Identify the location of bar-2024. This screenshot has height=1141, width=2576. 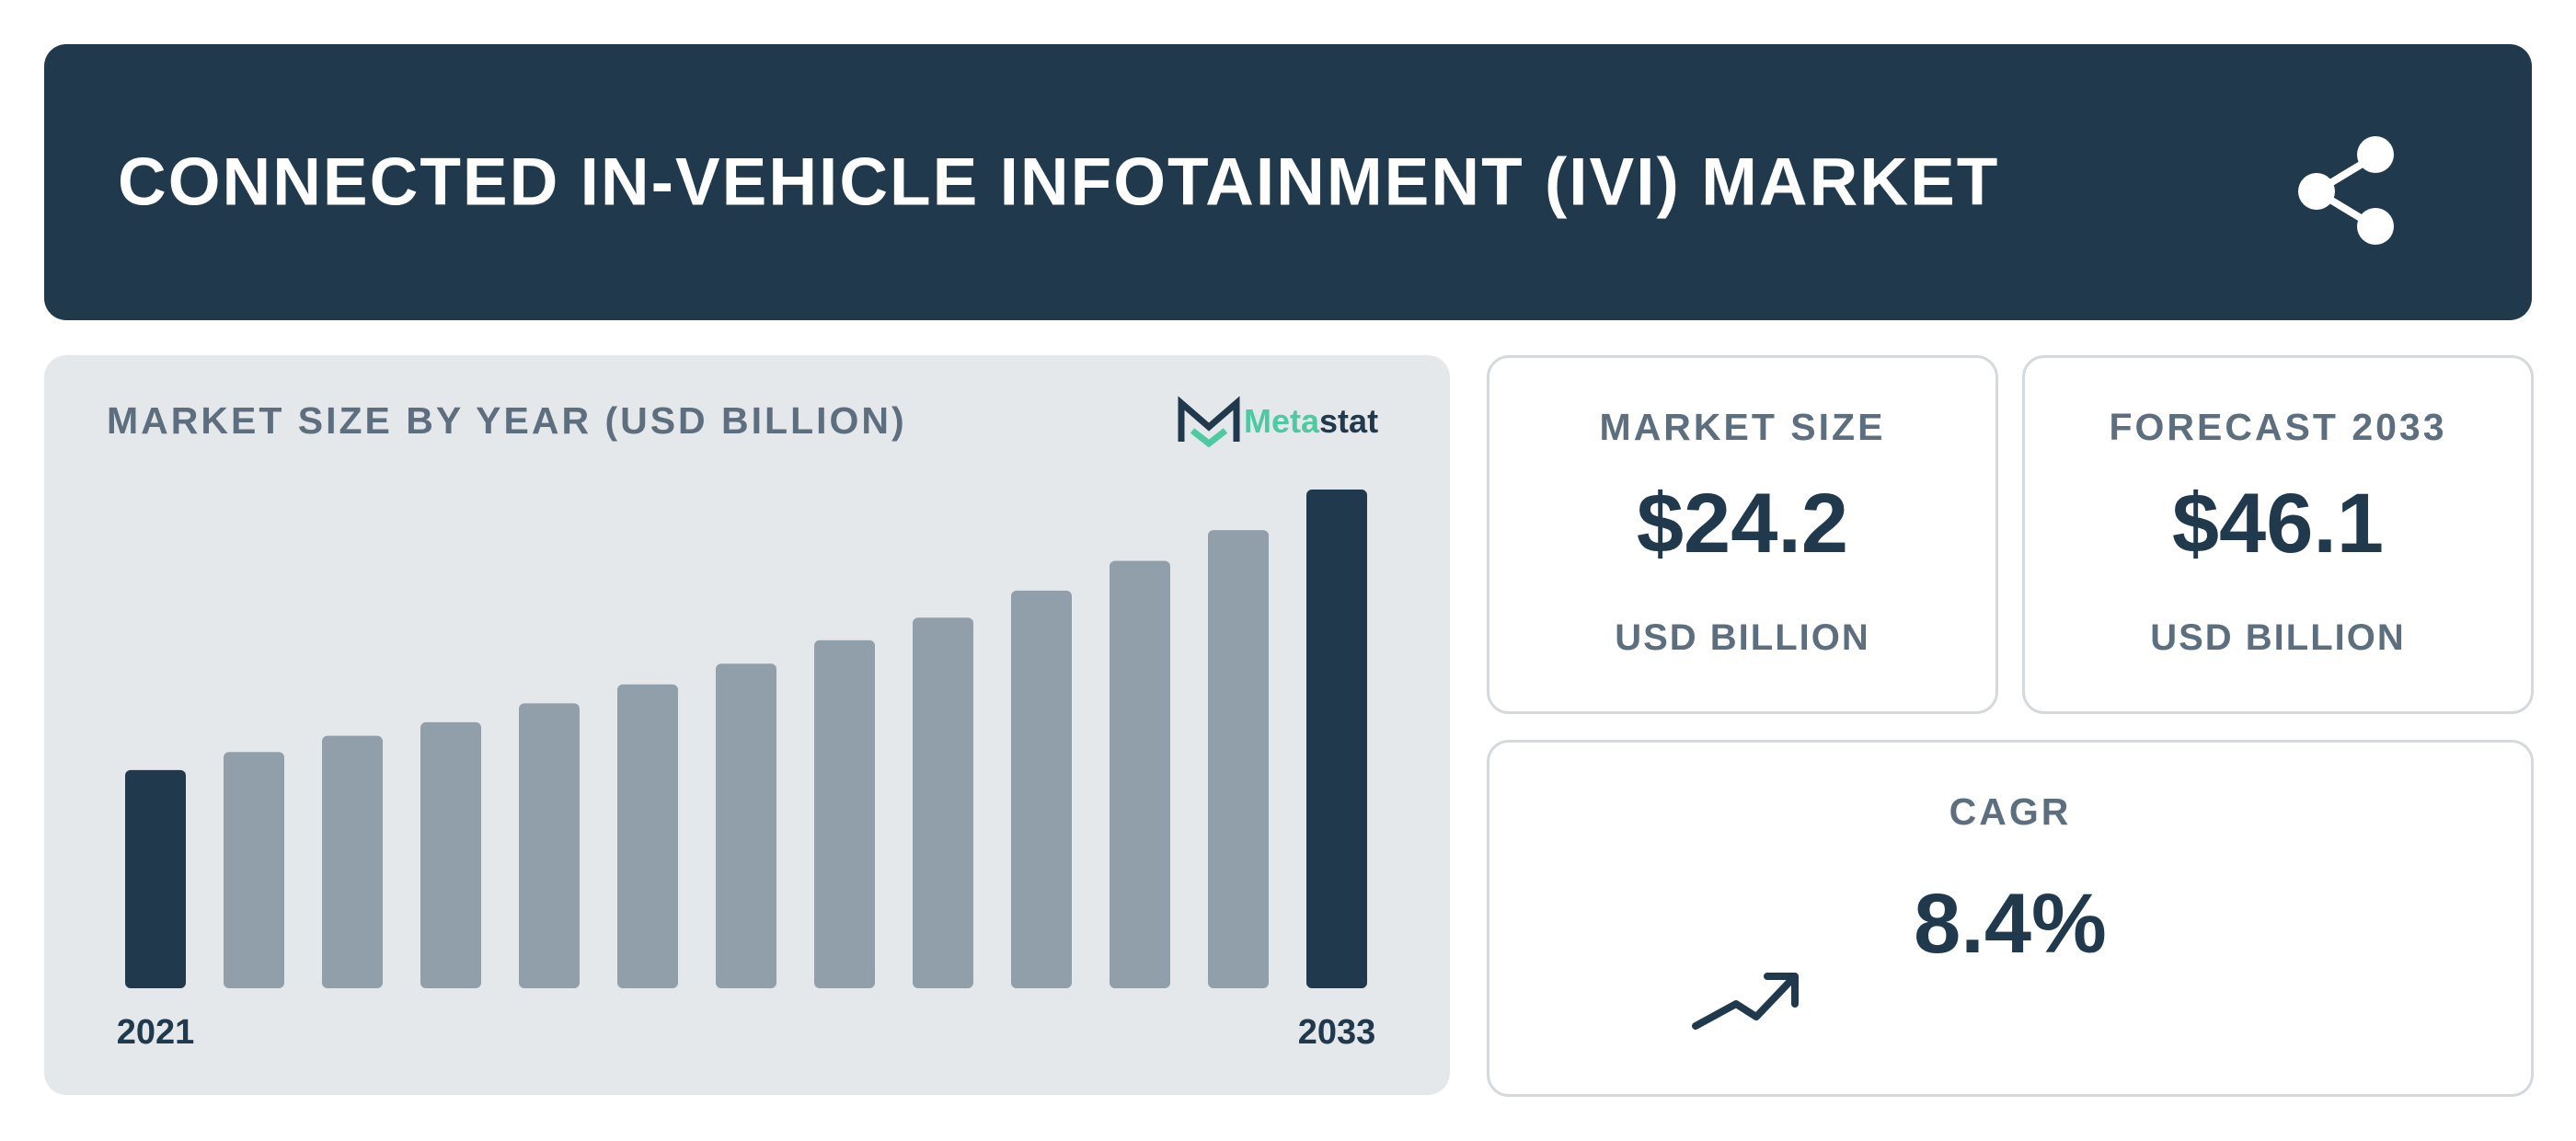
(450, 855).